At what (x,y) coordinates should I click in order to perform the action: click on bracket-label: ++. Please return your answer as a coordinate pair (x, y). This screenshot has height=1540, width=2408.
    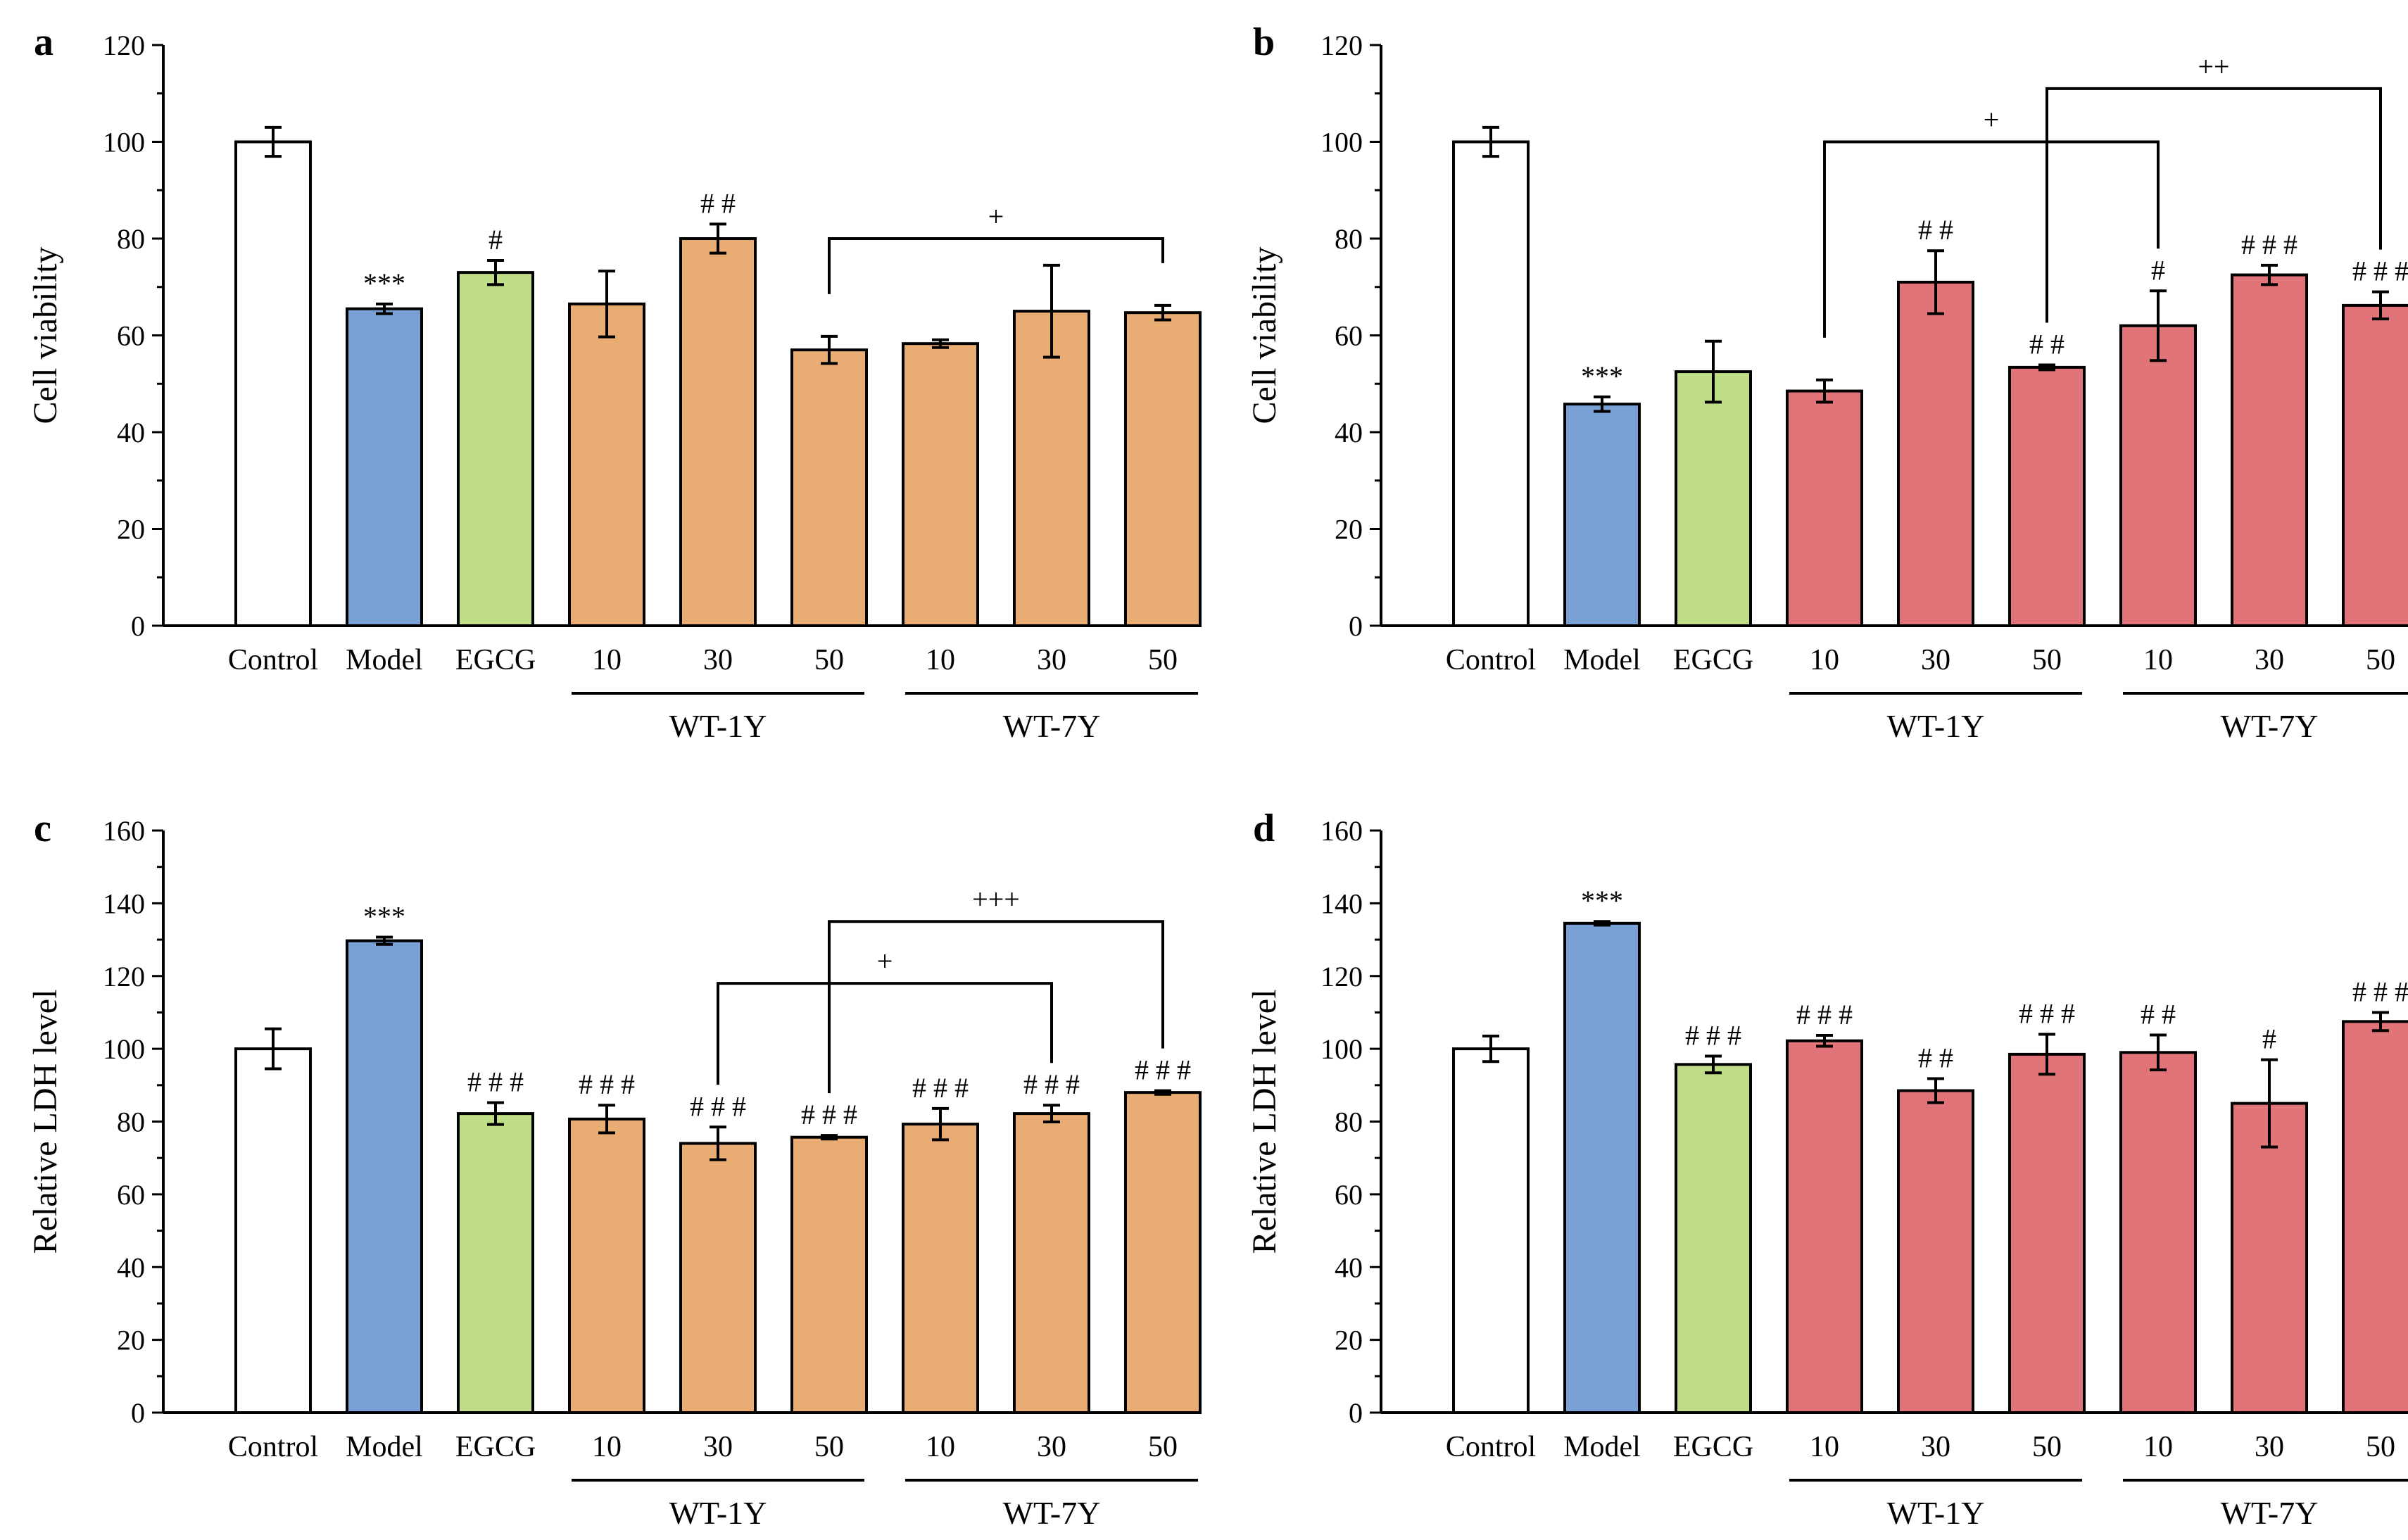
    Looking at the image, I should click on (2213, 66).